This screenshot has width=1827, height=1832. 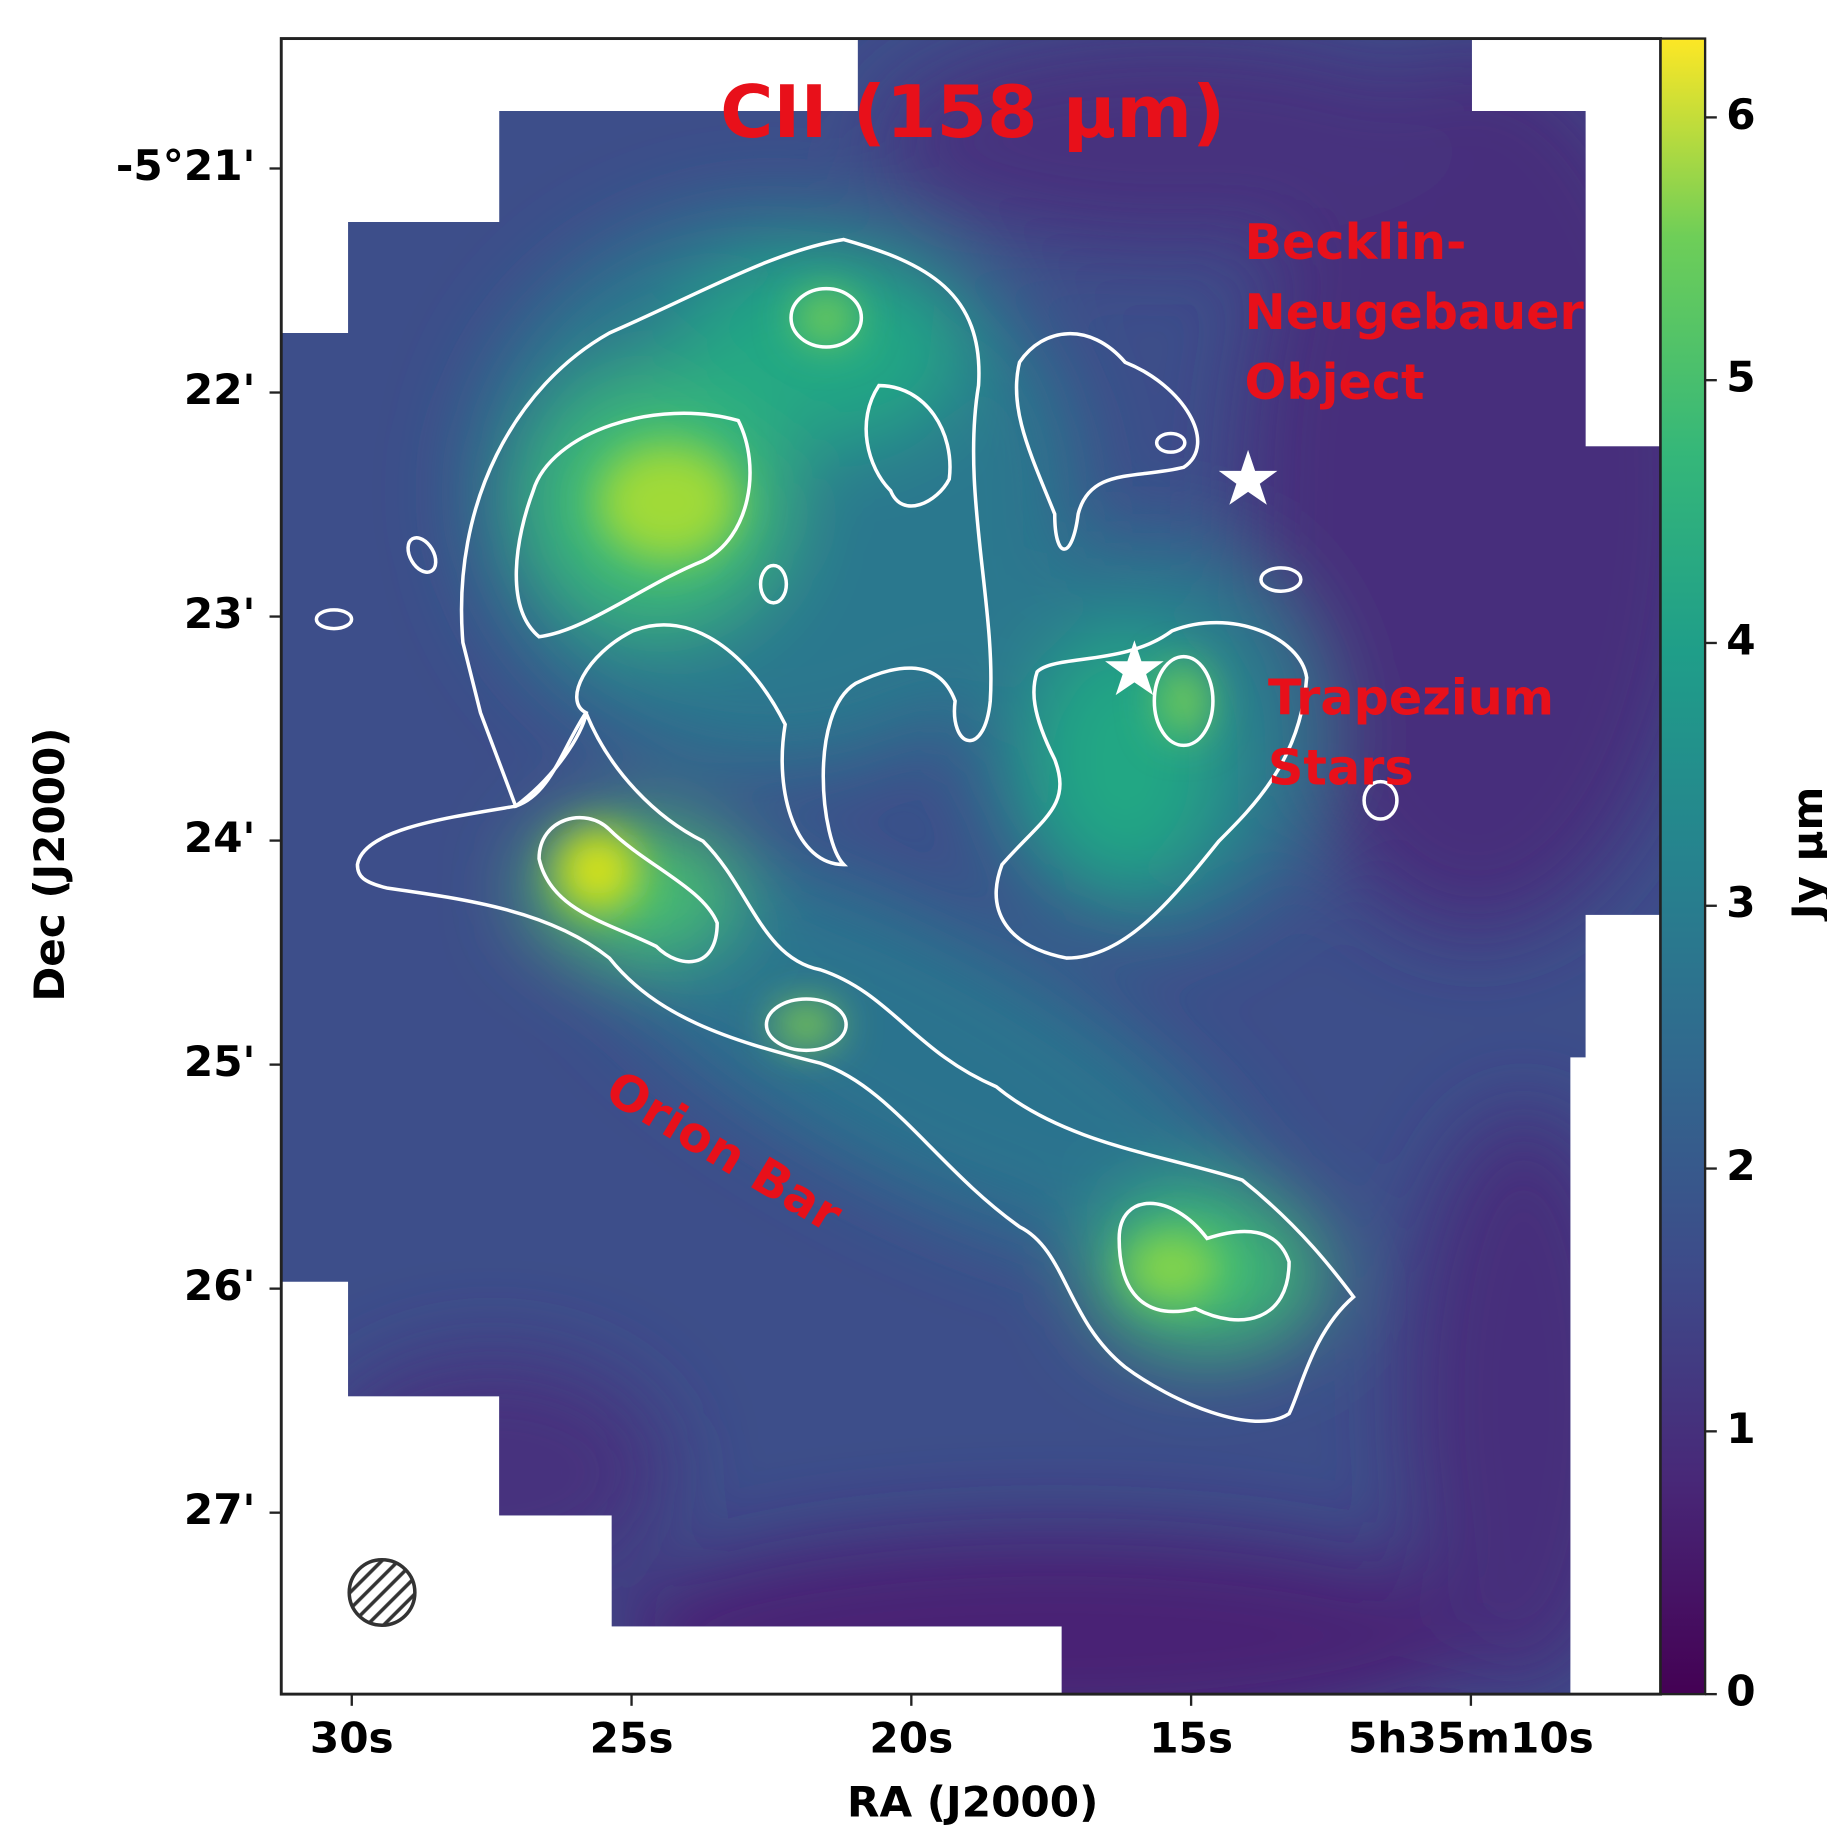 What do you see at coordinates (1341, 768) in the screenshot?
I see `annotation: Stars` at bounding box center [1341, 768].